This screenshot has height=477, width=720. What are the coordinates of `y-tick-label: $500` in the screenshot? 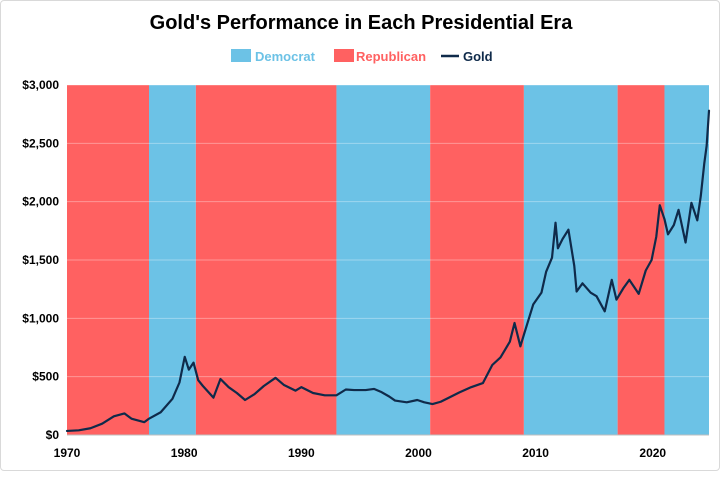 It's located at (45, 377).